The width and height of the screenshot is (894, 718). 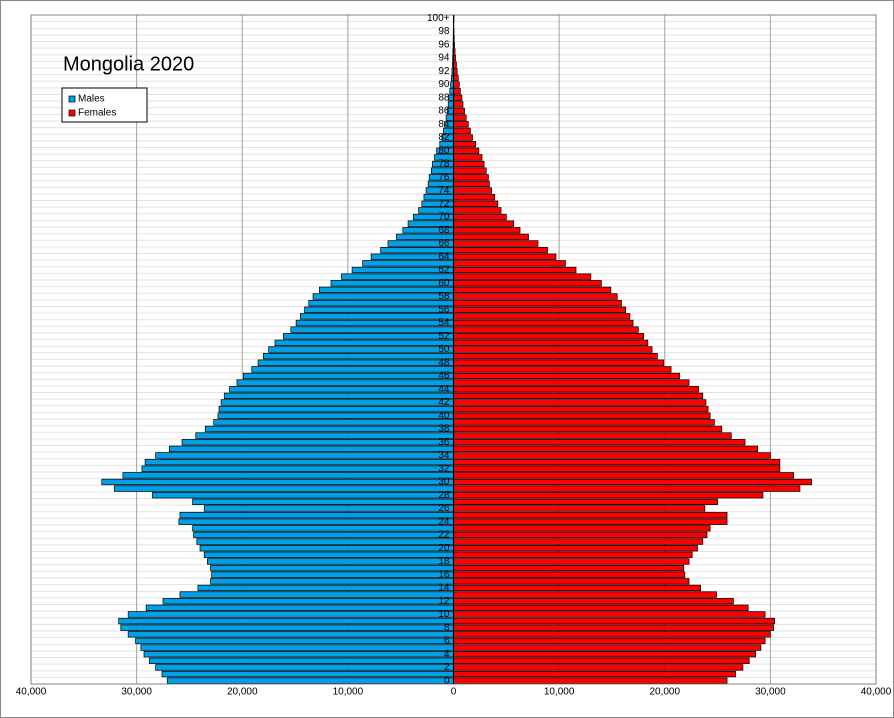 I want to click on y-tick-label: 24, so click(x=444, y=521).